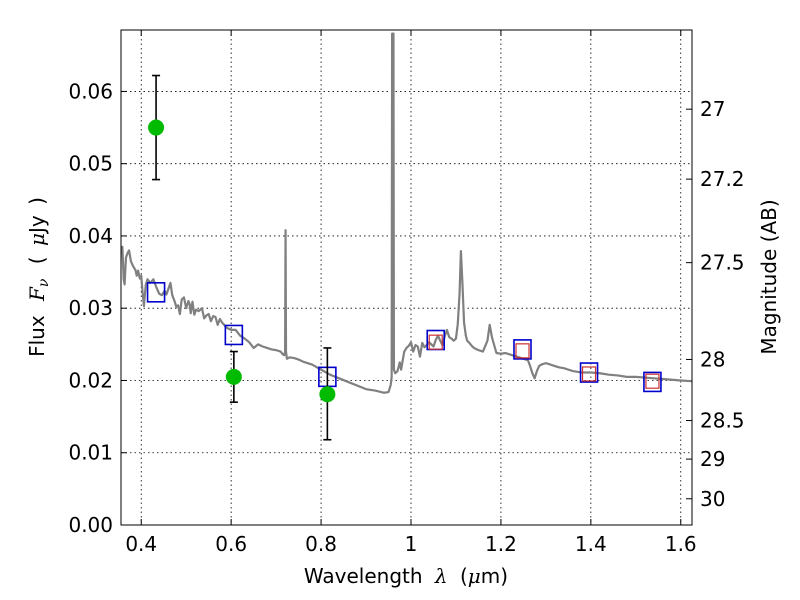 This screenshot has width=800, height=600. I want to click on y2-tick-label: 27.2, so click(722, 179).